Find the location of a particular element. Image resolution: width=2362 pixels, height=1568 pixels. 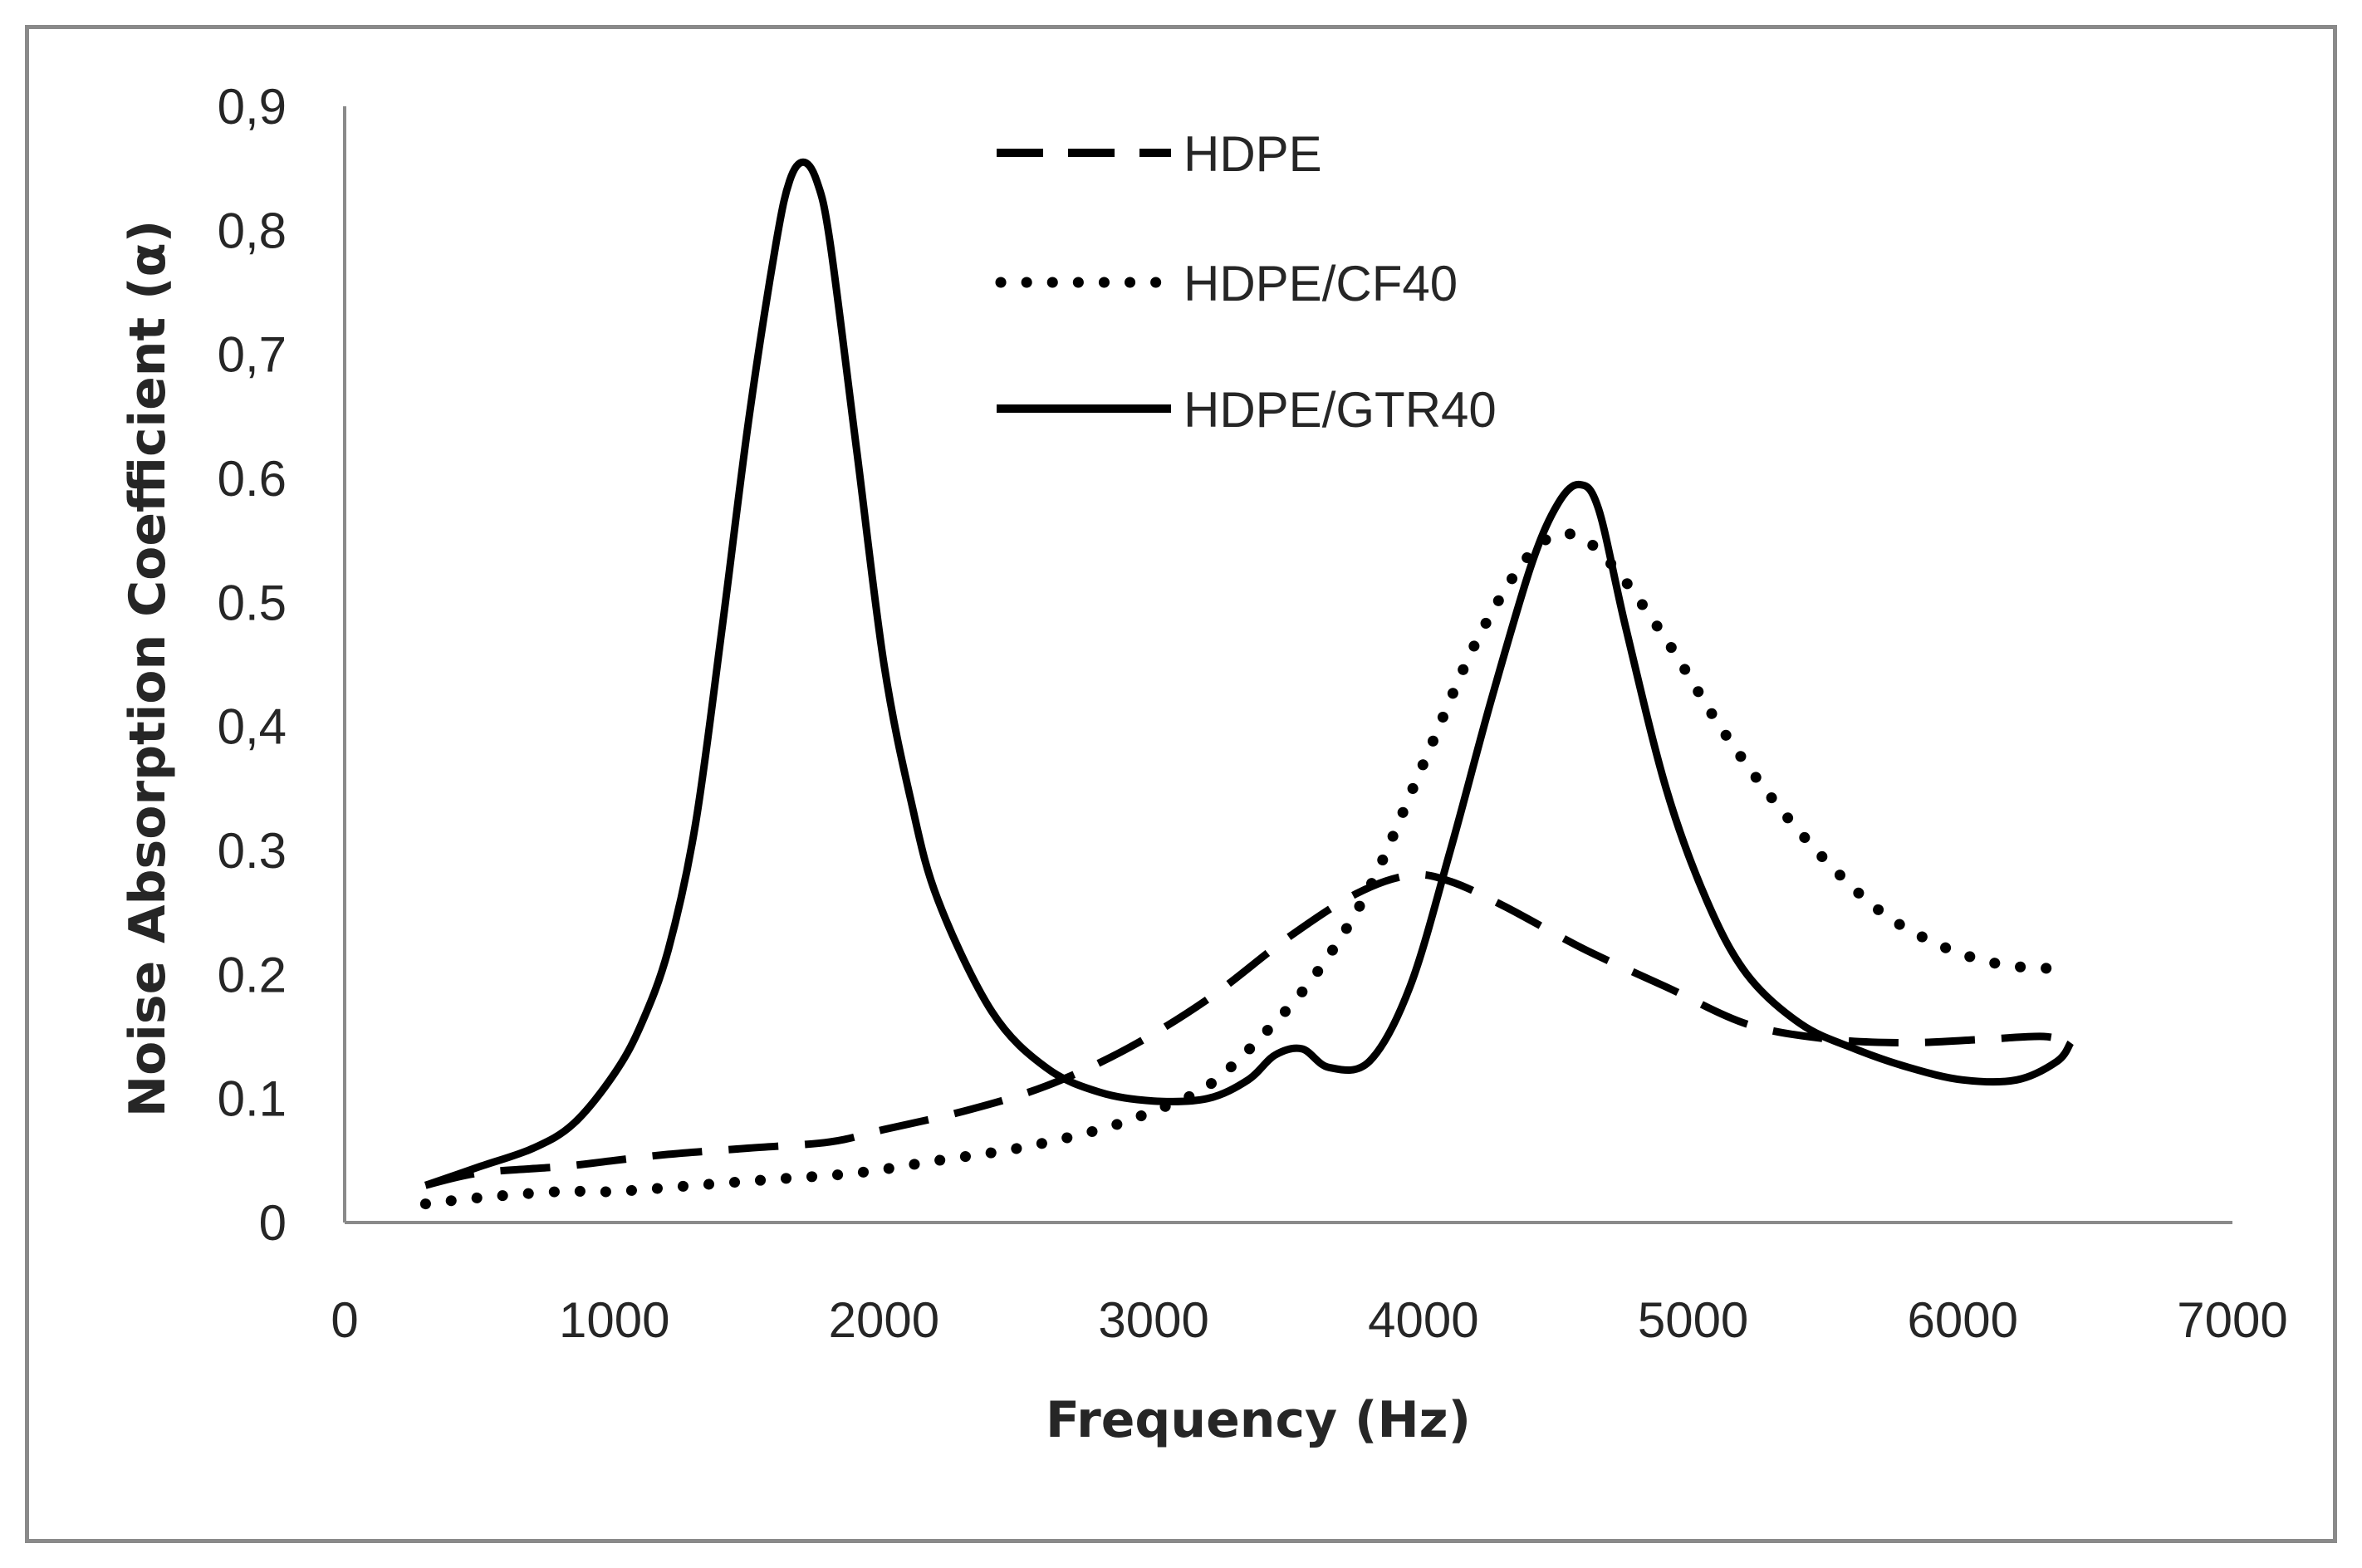

y-tick-label: 0,8 is located at coordinates (253, 230).